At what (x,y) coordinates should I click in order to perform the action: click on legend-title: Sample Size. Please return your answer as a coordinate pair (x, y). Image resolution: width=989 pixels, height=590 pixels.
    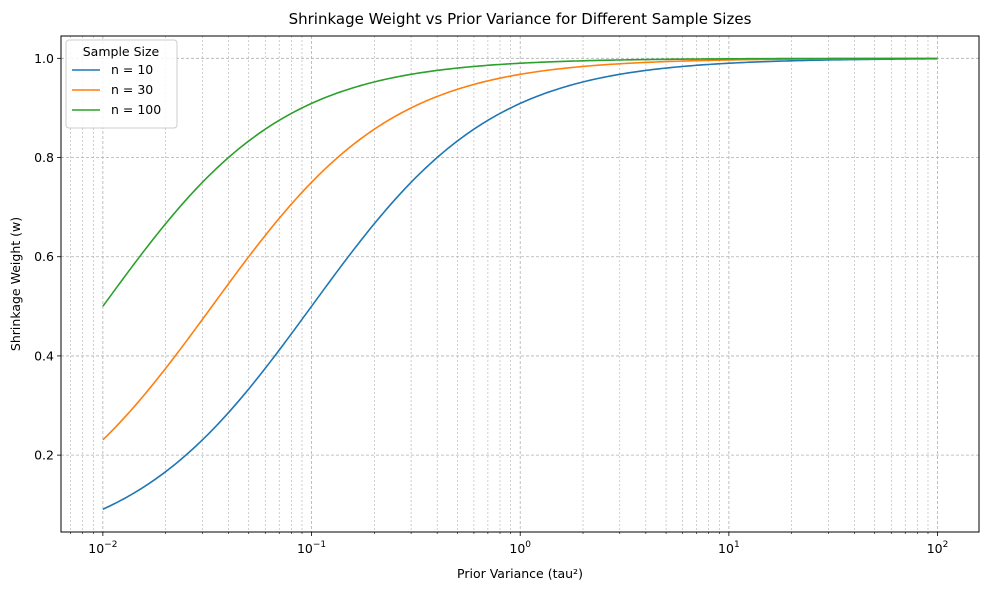
    Looking at the image, I should click on (121, 51).